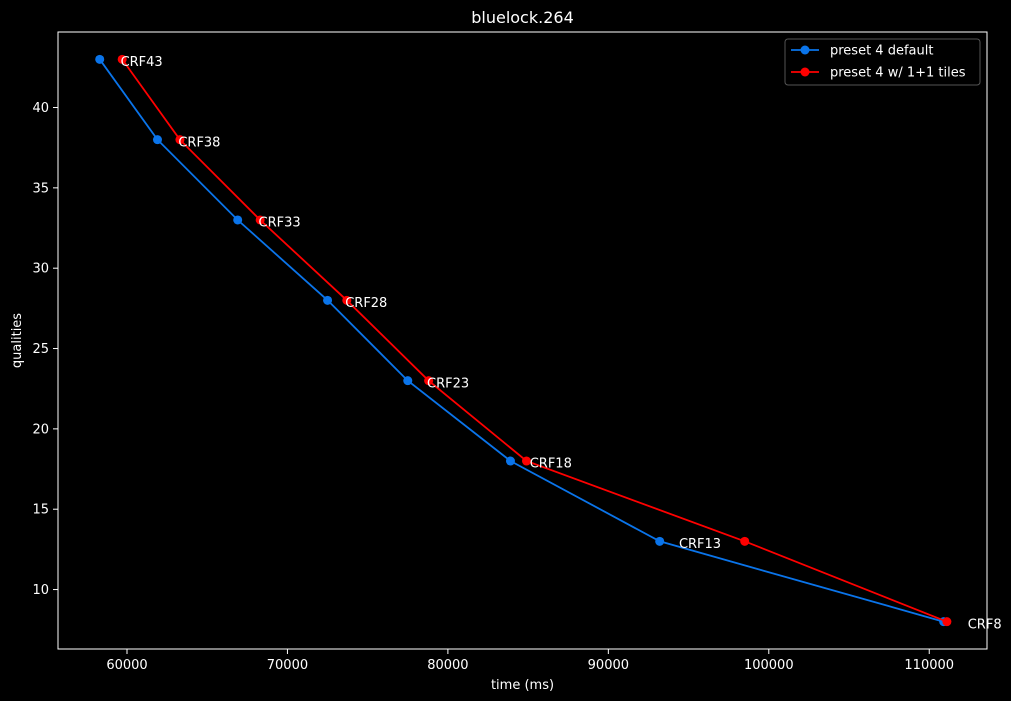  I want to click on chart-title: bluelock.264, so click(522, 17).